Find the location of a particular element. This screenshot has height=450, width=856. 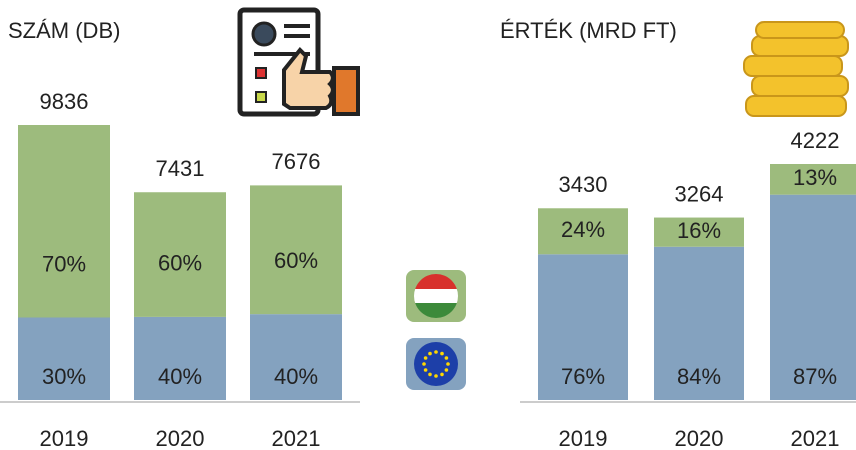

total-label: 4222 is located at coordinates (815, 140).